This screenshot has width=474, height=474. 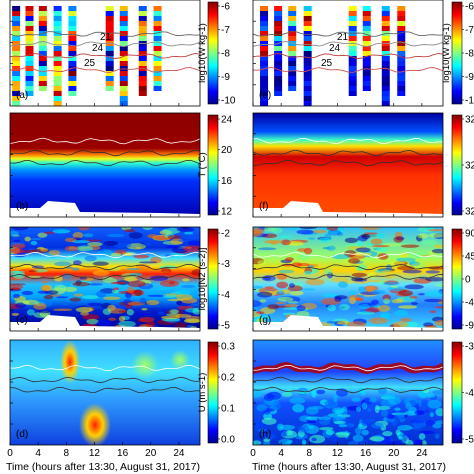 I want to click on colorbar-tick: -90, so click(x=469, y=326).